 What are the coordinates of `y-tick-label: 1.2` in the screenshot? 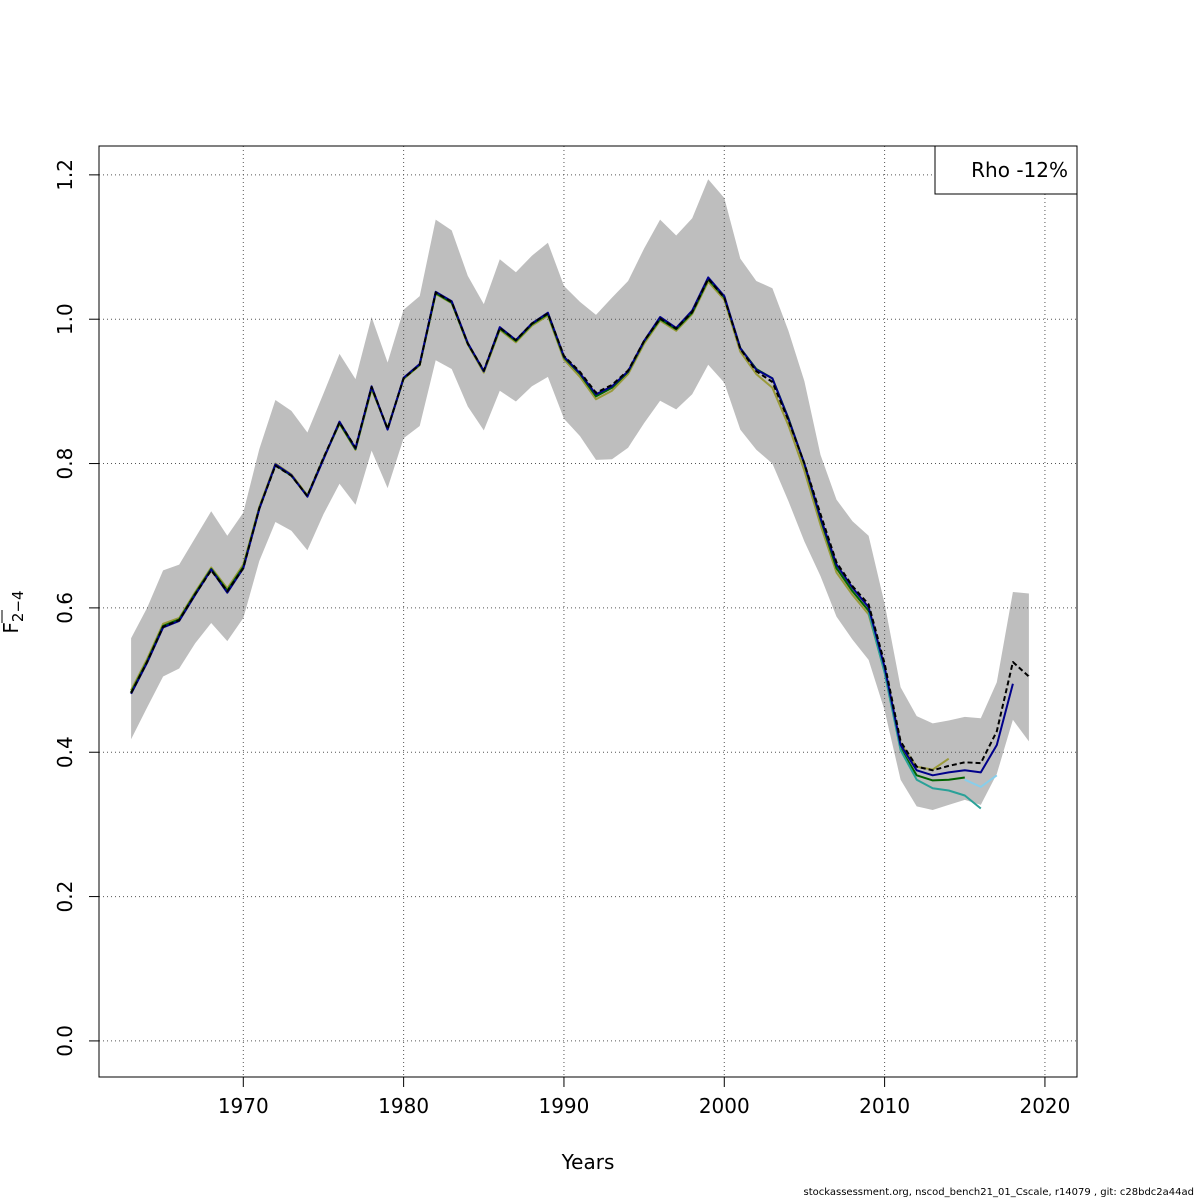 It's located at (65, 175).